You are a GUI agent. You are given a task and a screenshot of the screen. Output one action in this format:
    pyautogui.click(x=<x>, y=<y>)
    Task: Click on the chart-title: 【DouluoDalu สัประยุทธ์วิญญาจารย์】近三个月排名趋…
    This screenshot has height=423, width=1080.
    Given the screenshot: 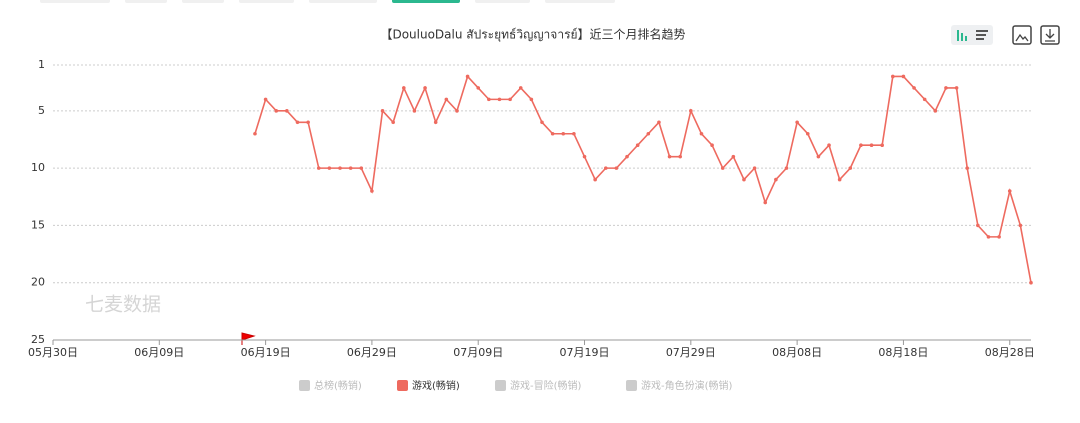 What is the action you would take?
    pyautogui.click(x=532, y=35)
    